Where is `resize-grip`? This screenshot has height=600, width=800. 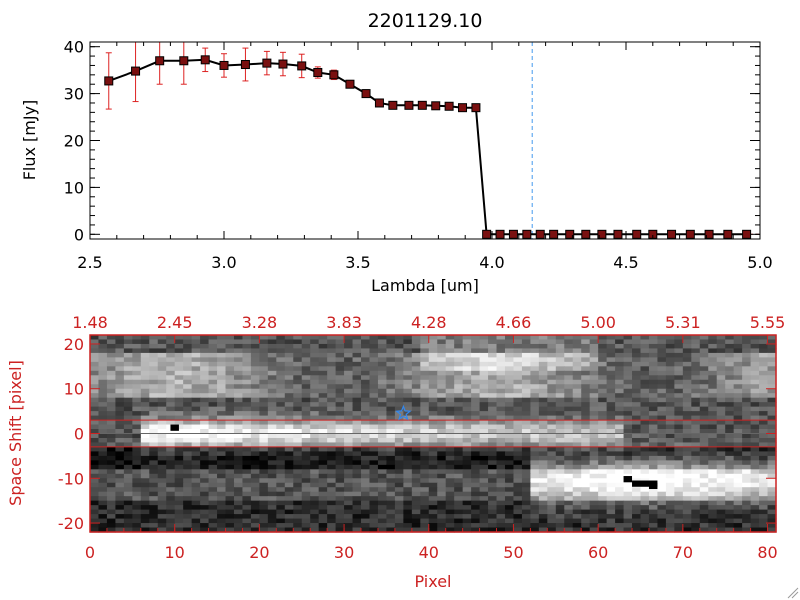 resize-grip is located at coordinates (793, 593).